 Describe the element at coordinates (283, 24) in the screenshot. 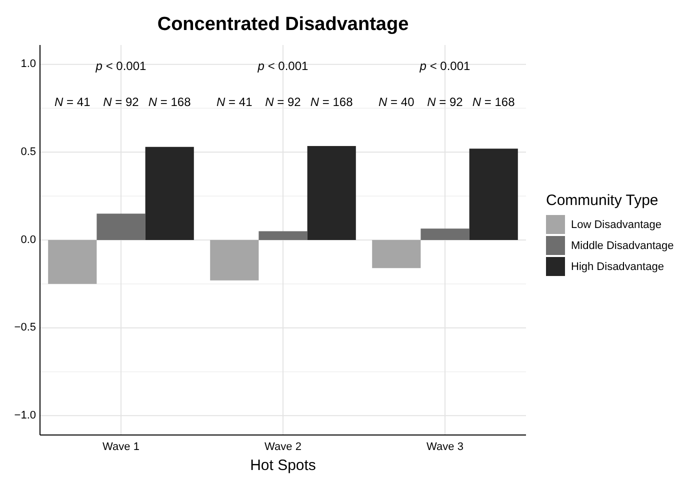

I see `chart-title: Concentrated Disadvantage` at that location.